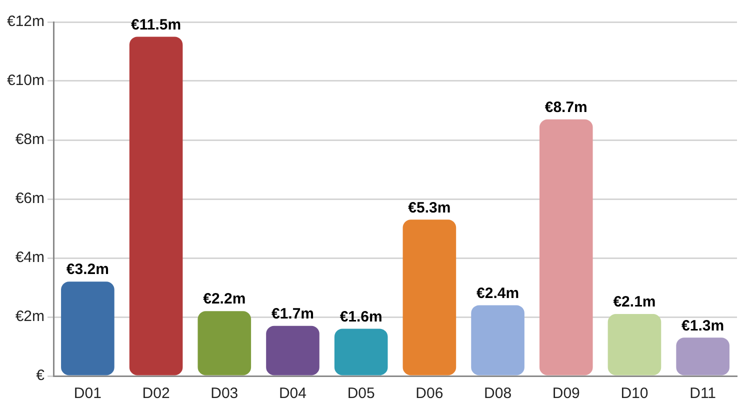 Image resolution: width=745 pixels, height=410 pixels. I want to click on x-tick-label: D05, so click(361, 393).